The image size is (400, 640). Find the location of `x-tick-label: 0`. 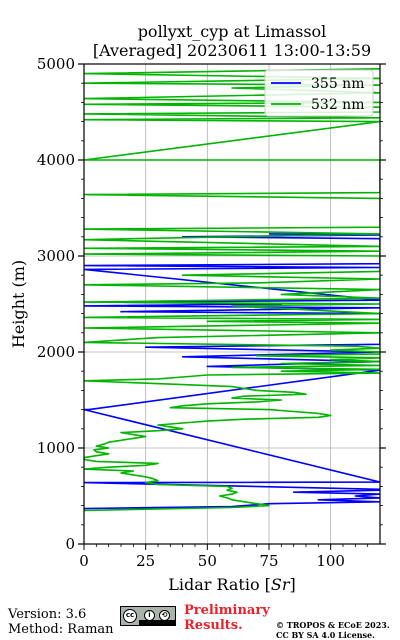

x-tick-label: 0 is located at coordinates (84, 561).